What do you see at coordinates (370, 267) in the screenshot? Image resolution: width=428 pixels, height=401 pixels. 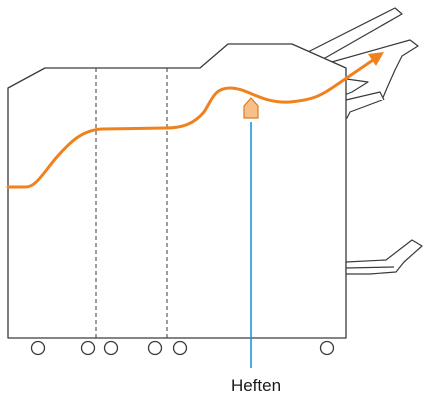 I see `bottom-output-tray-edge` at bounding box center [370, 267].